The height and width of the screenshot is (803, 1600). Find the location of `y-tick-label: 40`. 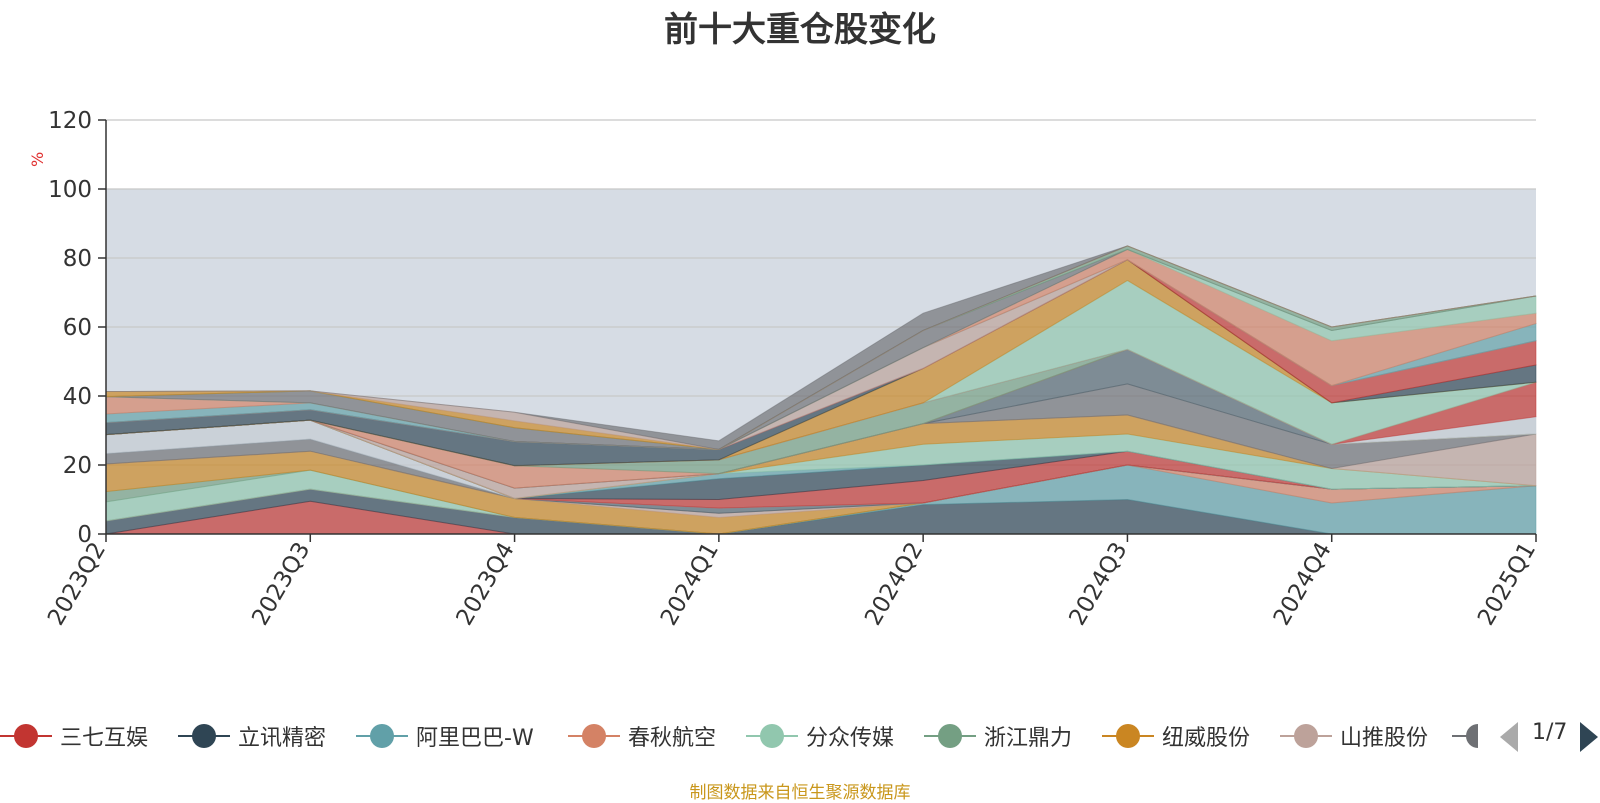

y-tick-label: 40 is located at coordinates (77, 397).